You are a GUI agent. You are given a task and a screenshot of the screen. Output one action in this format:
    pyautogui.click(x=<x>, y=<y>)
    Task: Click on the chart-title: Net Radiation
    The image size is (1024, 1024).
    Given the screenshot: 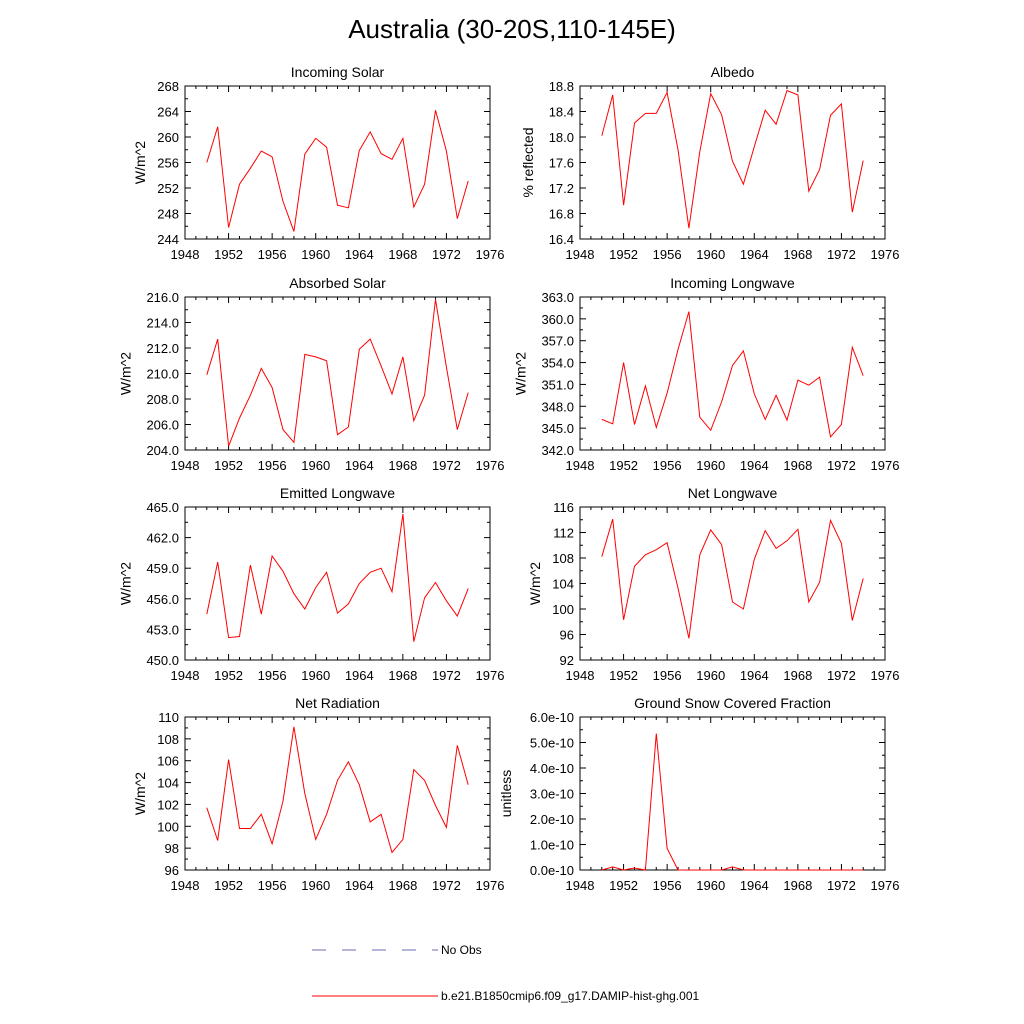 What is the action you would take?
    pyautogui.click(x=337, y=703)
    